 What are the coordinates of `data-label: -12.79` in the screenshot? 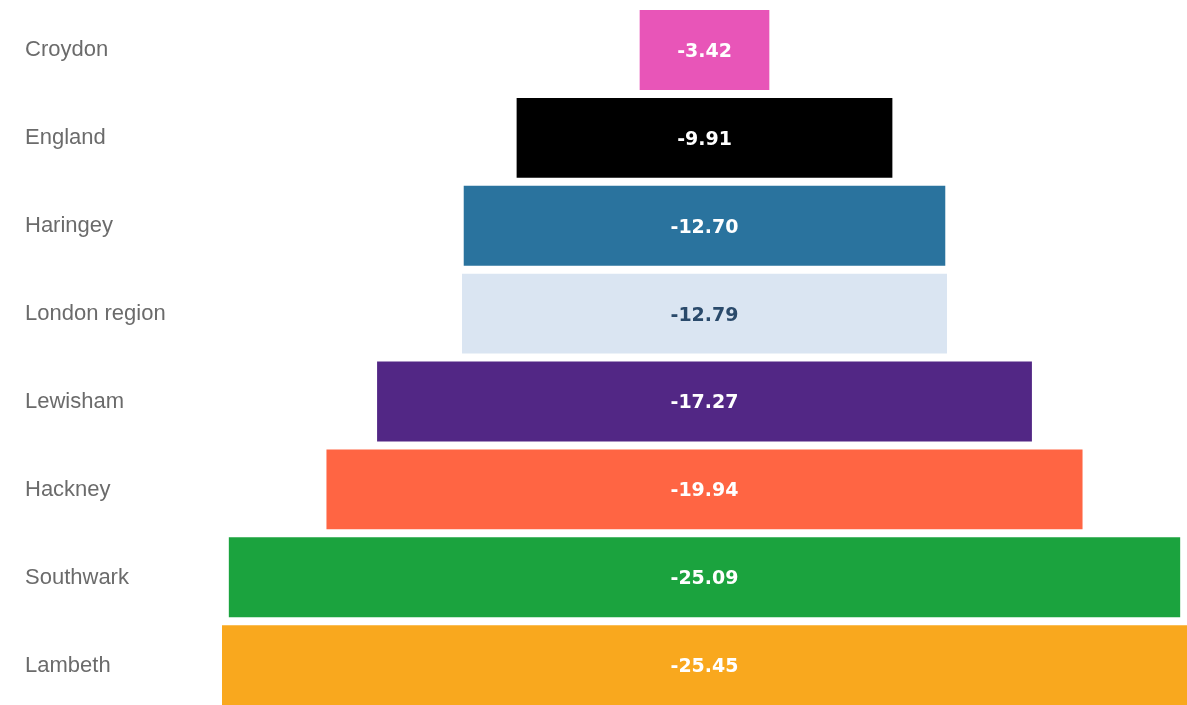 It's located at (704, 313).